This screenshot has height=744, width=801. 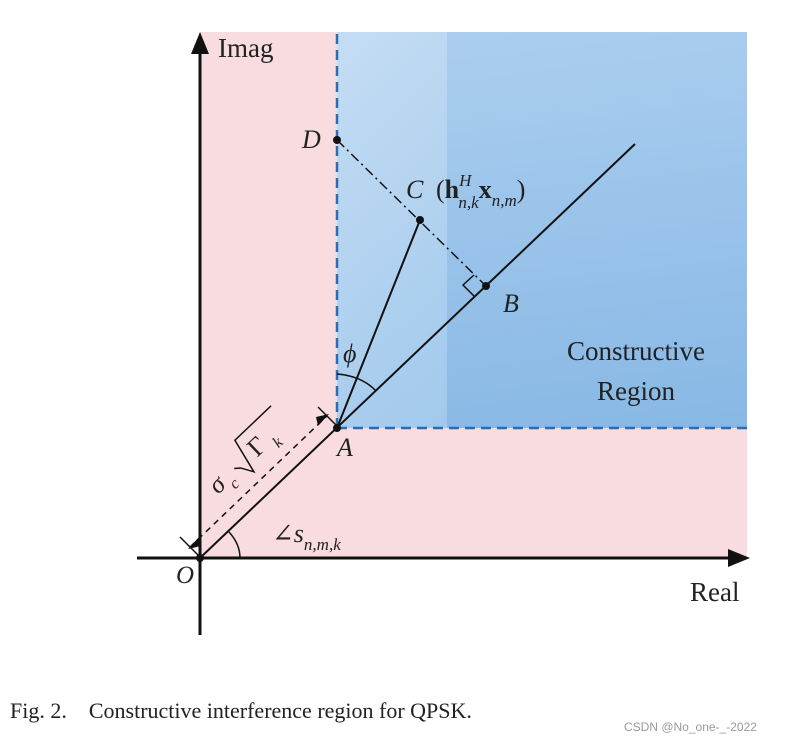 What do you see at coordinates (636, 391) in the screenshot?
I see `region-label-line2: Region` at bounding box center [636, 391].